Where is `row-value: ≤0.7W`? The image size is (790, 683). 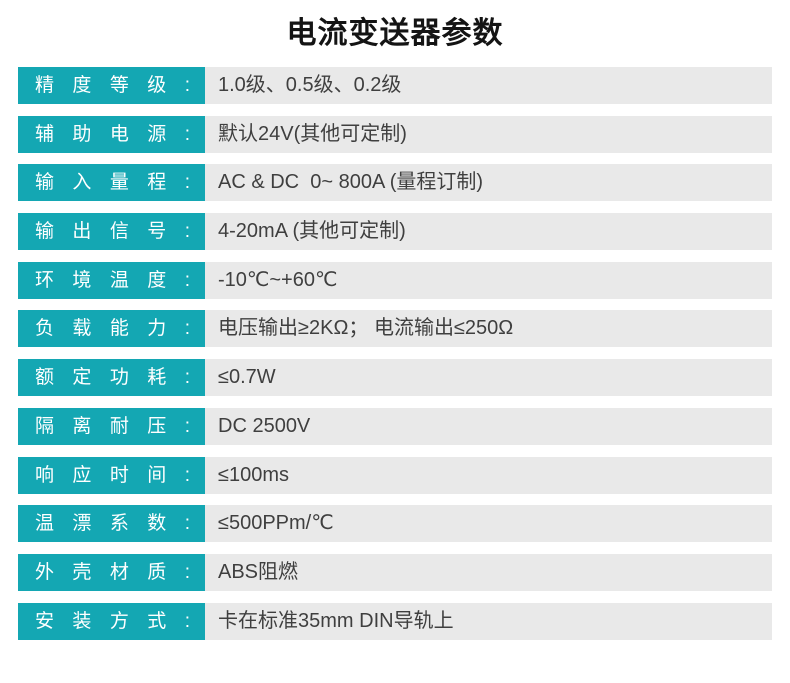 row-value: ≤0.7W is located at coordinates (488, 378).